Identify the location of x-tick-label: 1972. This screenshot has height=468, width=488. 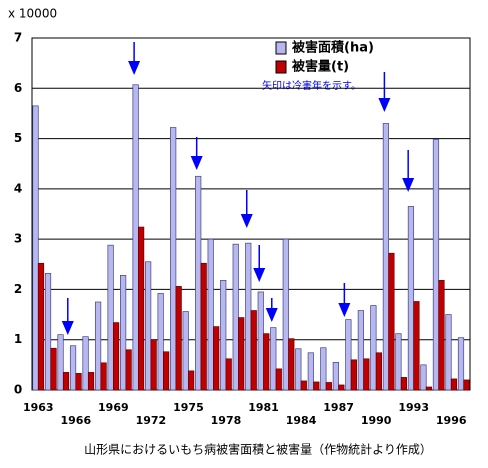
(151, 420).